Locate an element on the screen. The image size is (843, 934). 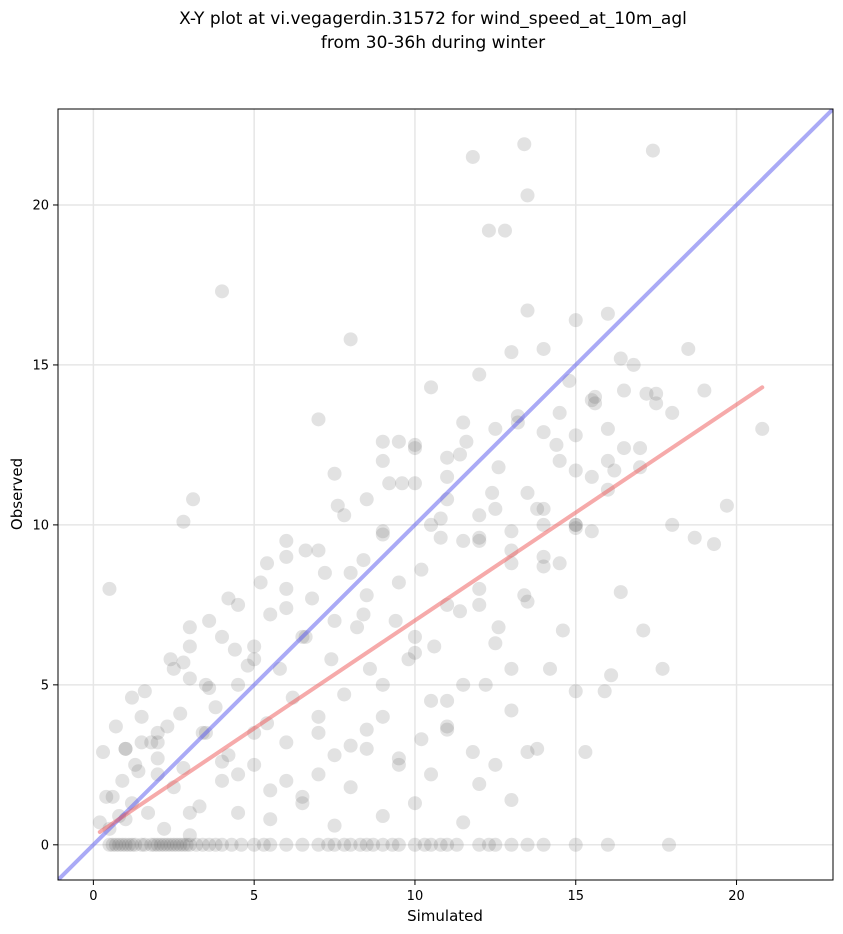
y-tick-label: 20 is located at coordinates (40, 205).